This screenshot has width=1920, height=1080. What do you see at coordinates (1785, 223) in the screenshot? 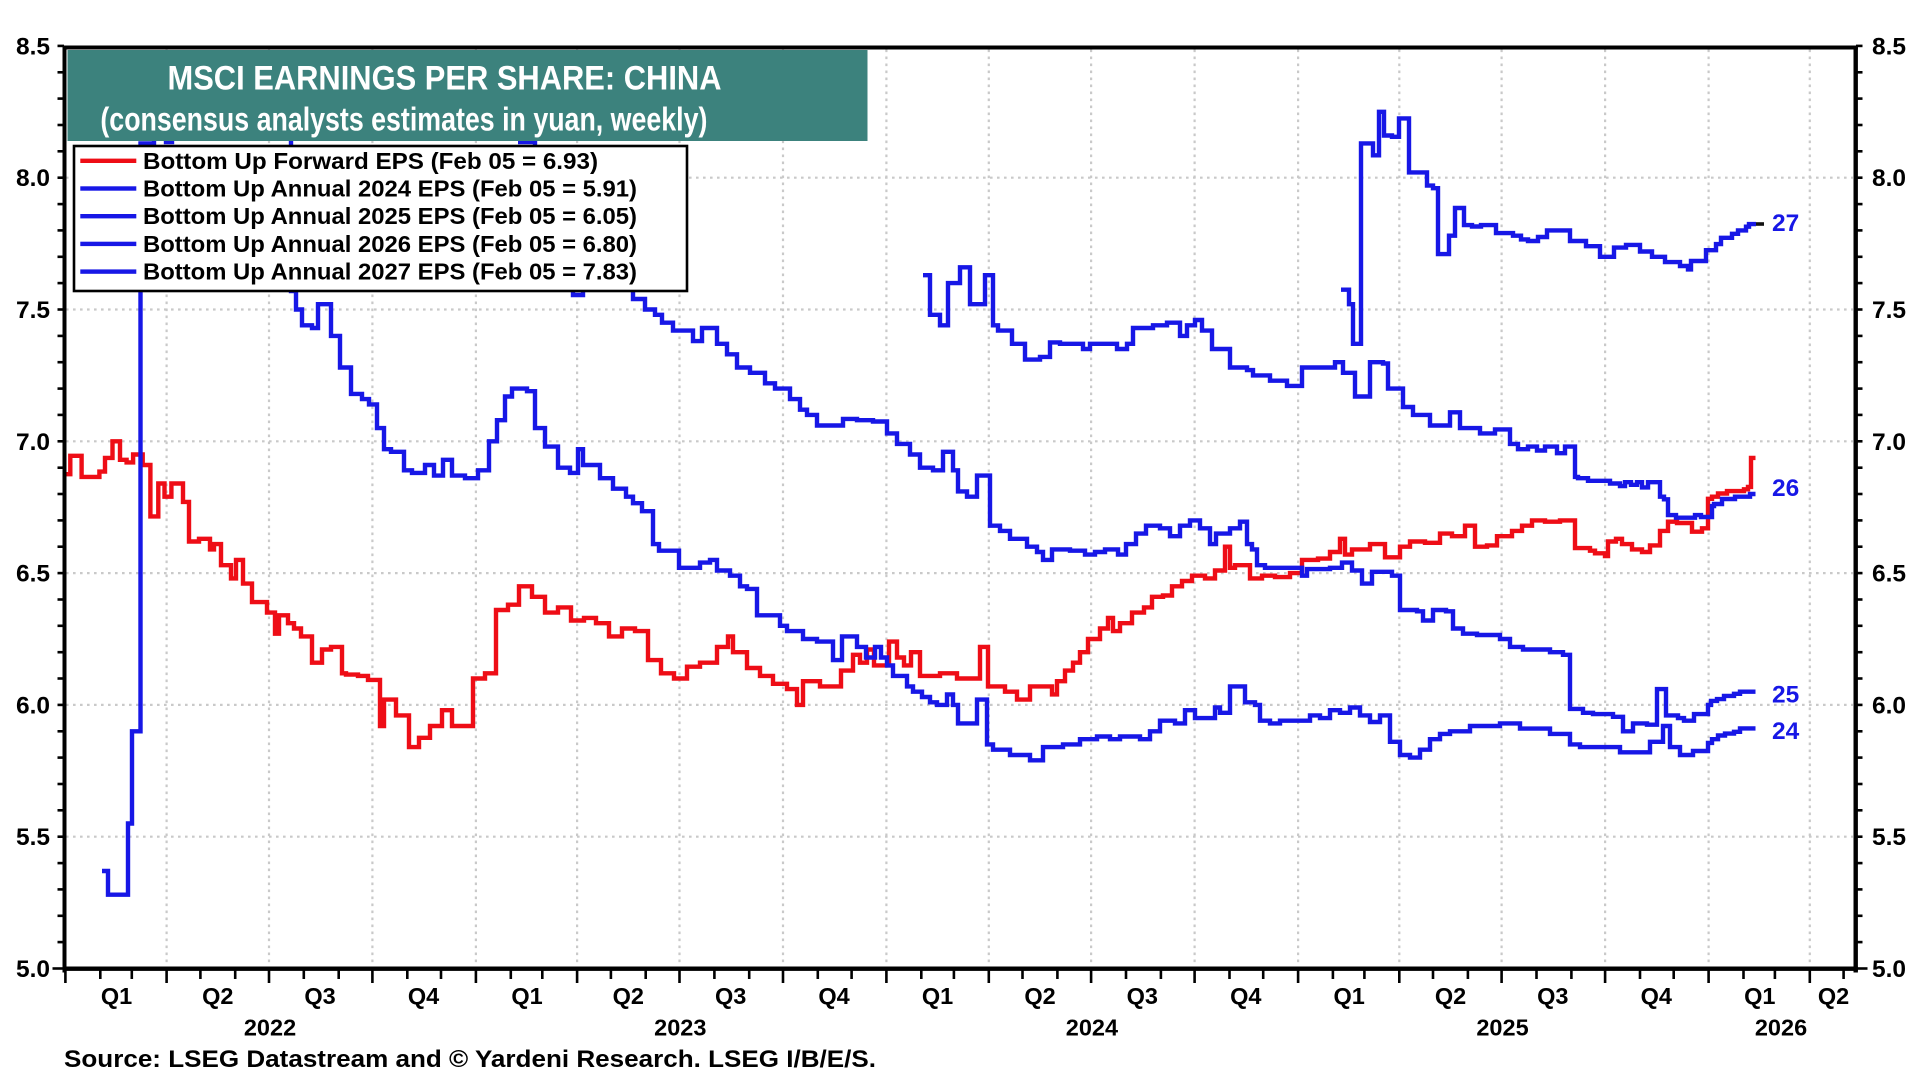
I see `svg-text: 27` at bounding box center [1785, 223].